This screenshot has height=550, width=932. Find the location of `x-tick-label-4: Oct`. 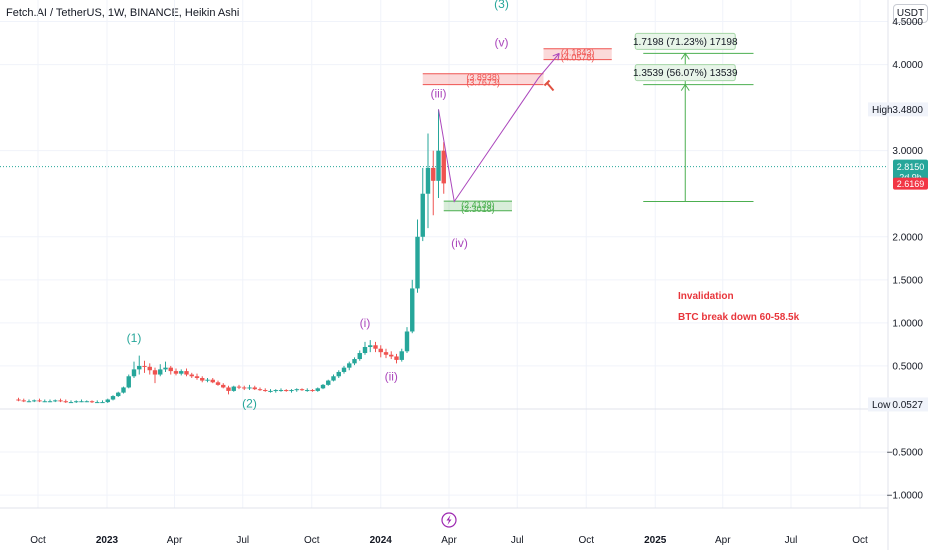

x-tick-label-4: Oct is located at coordinates (312, 540).